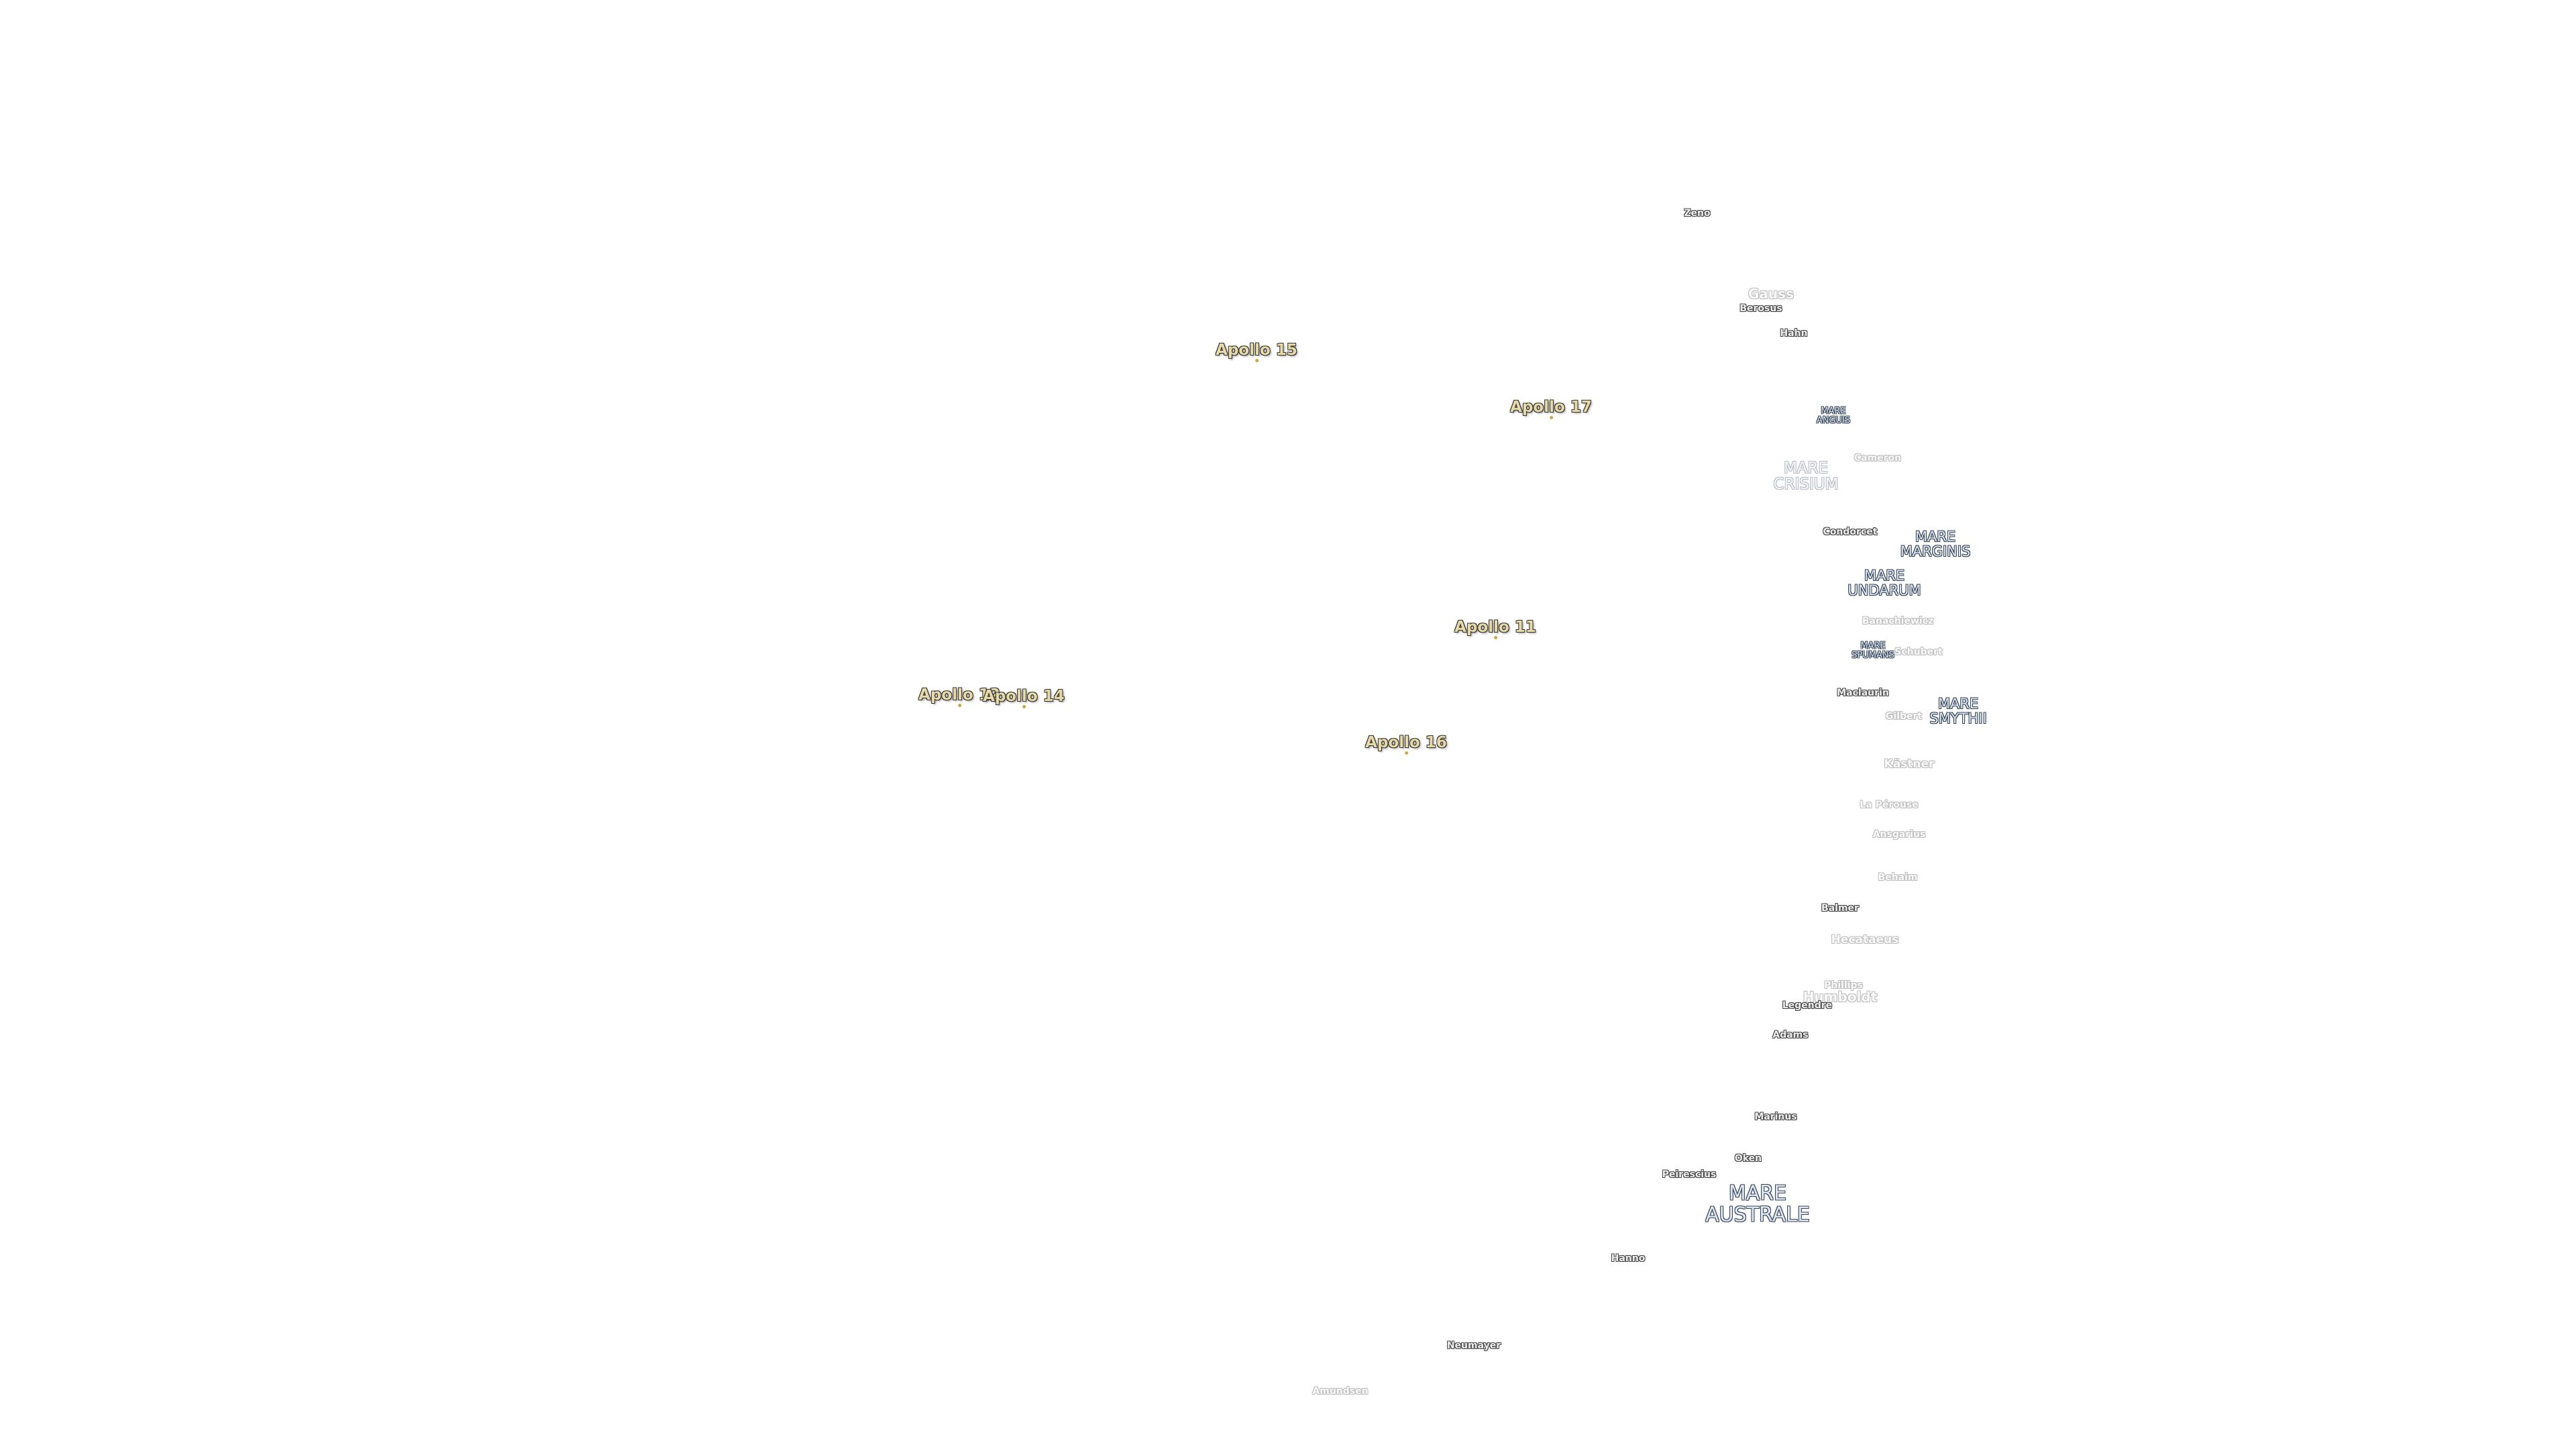 This screenshot has width=2576, height=1449. Describe the element at coordinates (1771, 294) in the screenshot. I see `crater-label: Gauss` at that location.